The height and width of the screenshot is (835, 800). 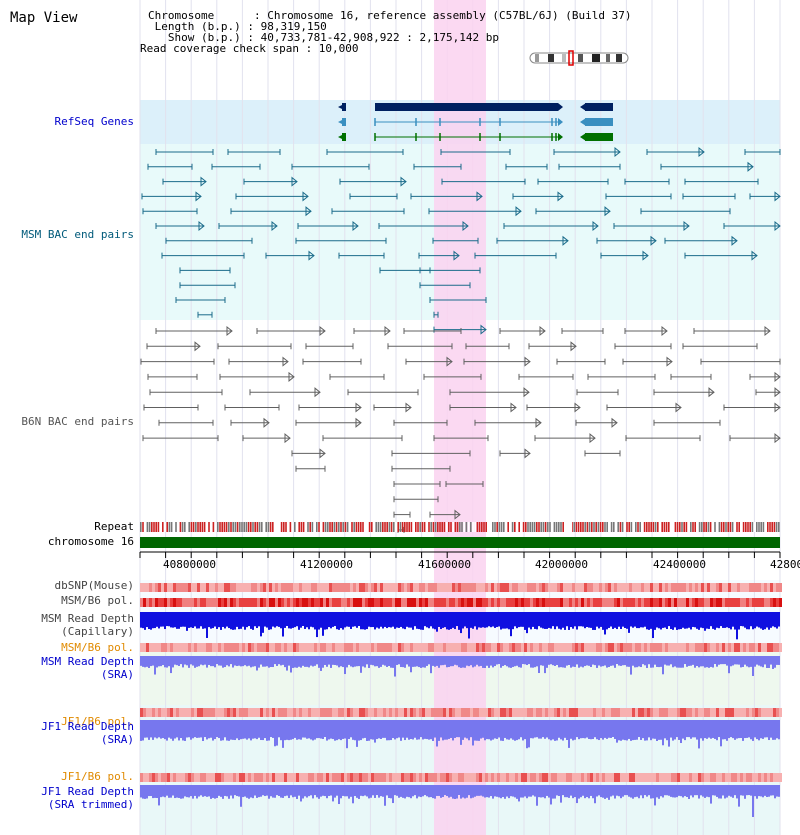 What do you see at coordinates (291, 376) in the screenshot?
I see `b6n-bac-pair-arrow` at bounding box center [291, 376].